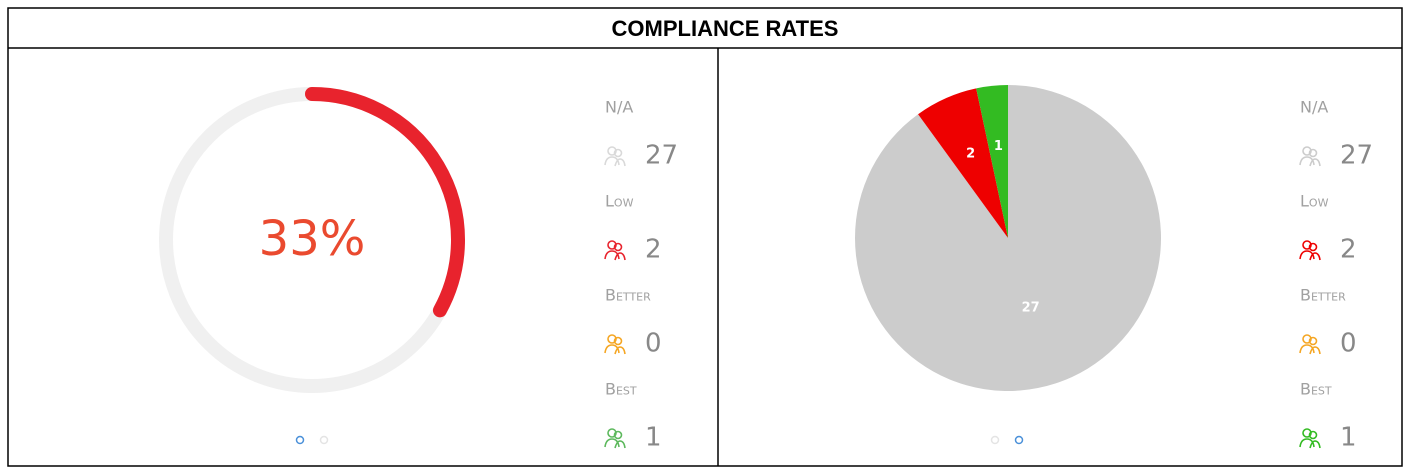 This screenshot has height=471, width=1410. What do you see at coordinates (725, 28) in the screenshot?
I see `page-title: COMPLIANCE RATES` at bounding box center [725, 28].